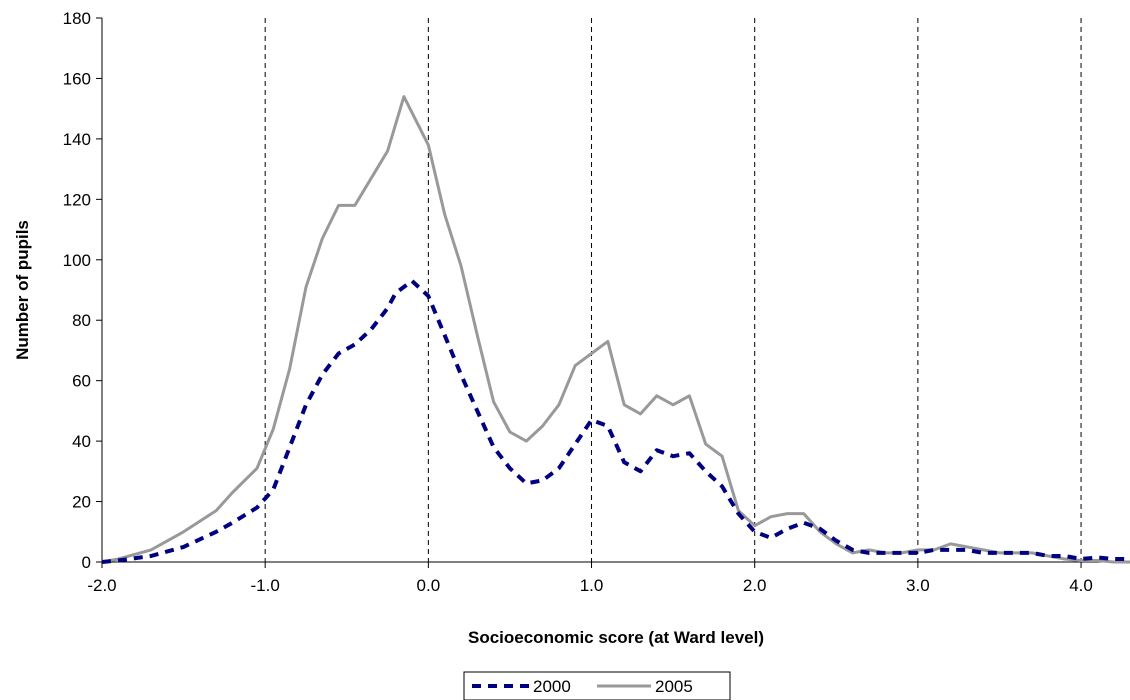  What do you see at coordinates (77, 260) in the screenshot?
I see `y-tick-label: 100` at bounding box center [77, 260].